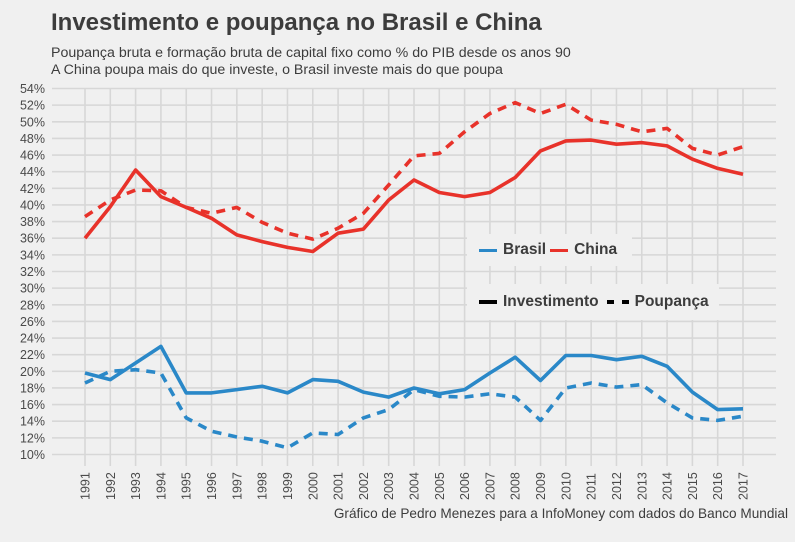  Describe the element at coordinates (313, 486) in the screenshot. I see `x-tick-label: 2000` at that location.